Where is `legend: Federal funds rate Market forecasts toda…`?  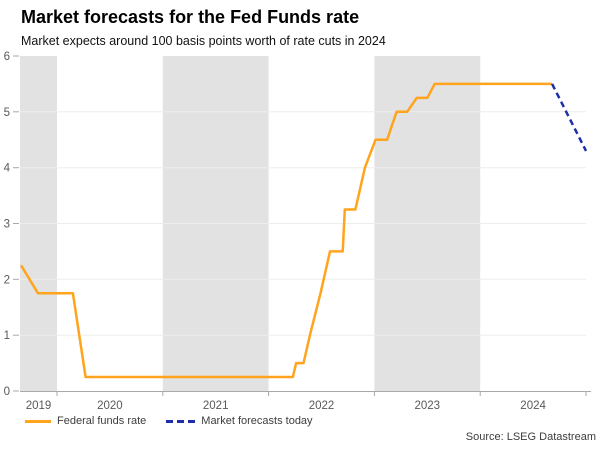 legend: Federal funds rate Market forecasts toda… is located at coordinates (169, 421).